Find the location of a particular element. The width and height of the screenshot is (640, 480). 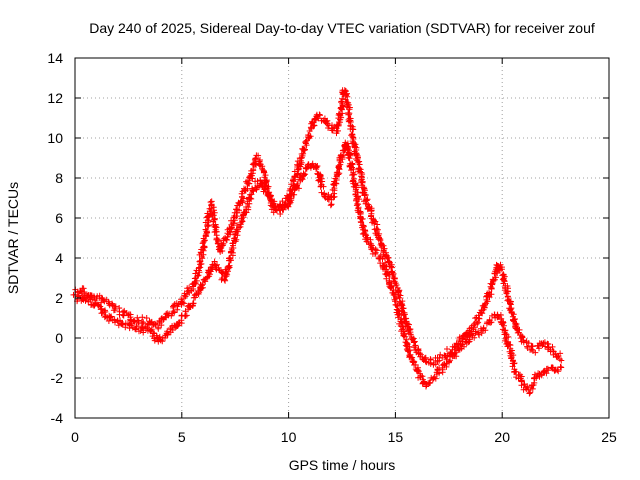

x-tick-label: 25 is located at coordinates (609, 437).